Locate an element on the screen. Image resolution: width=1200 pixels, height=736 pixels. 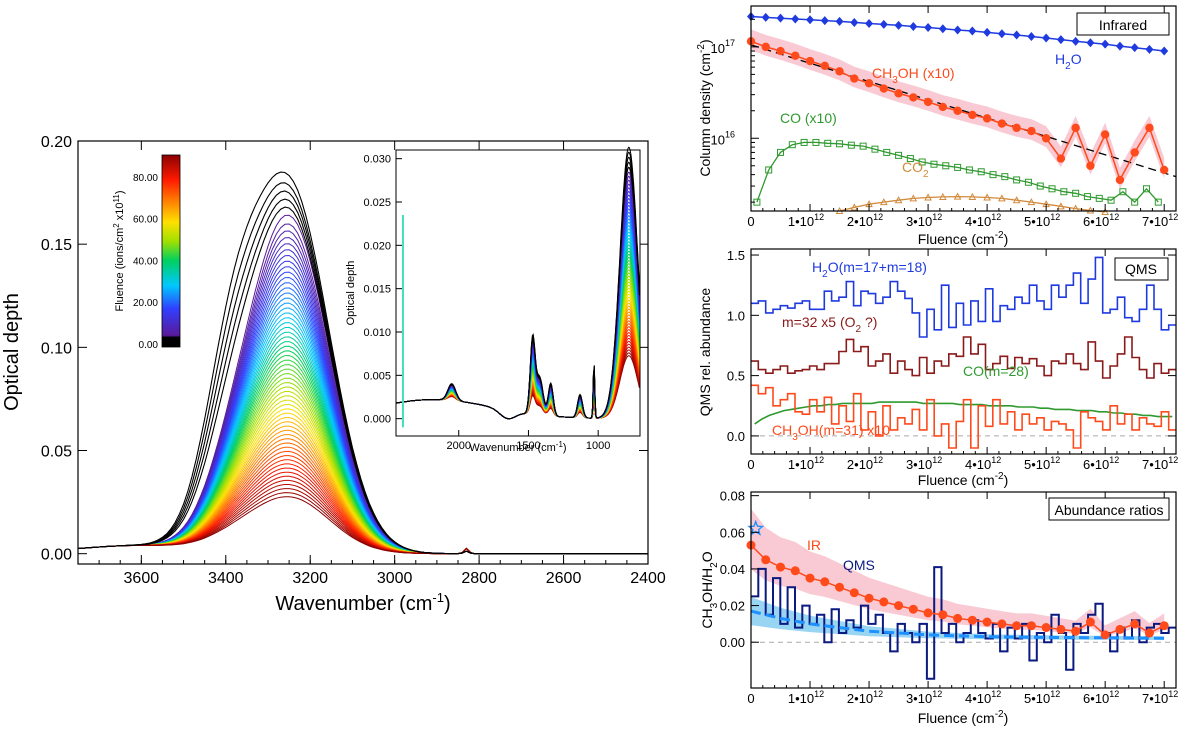
infrared-lines is located at coordinates (961, 113).